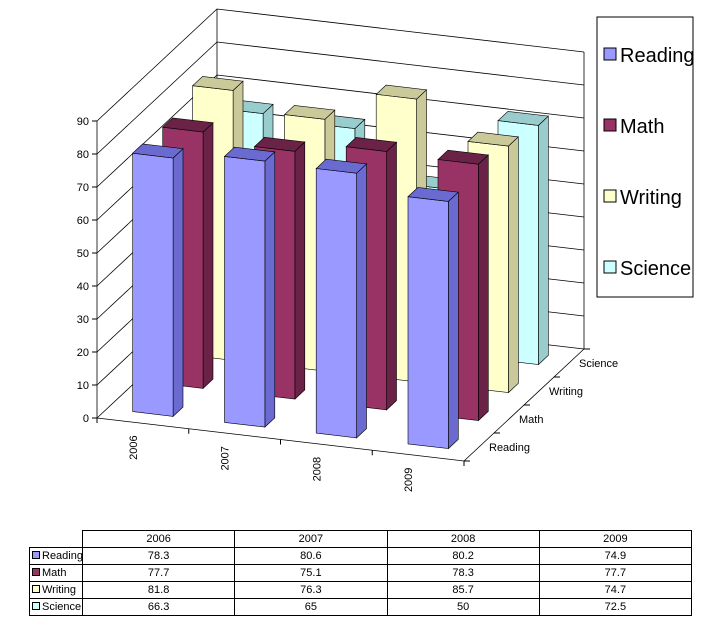 This screenshot has height=639, width=713. Describe the element at coordinates (158, 539) in the screenshot. I see `table-header-cell: 2006` at that location.